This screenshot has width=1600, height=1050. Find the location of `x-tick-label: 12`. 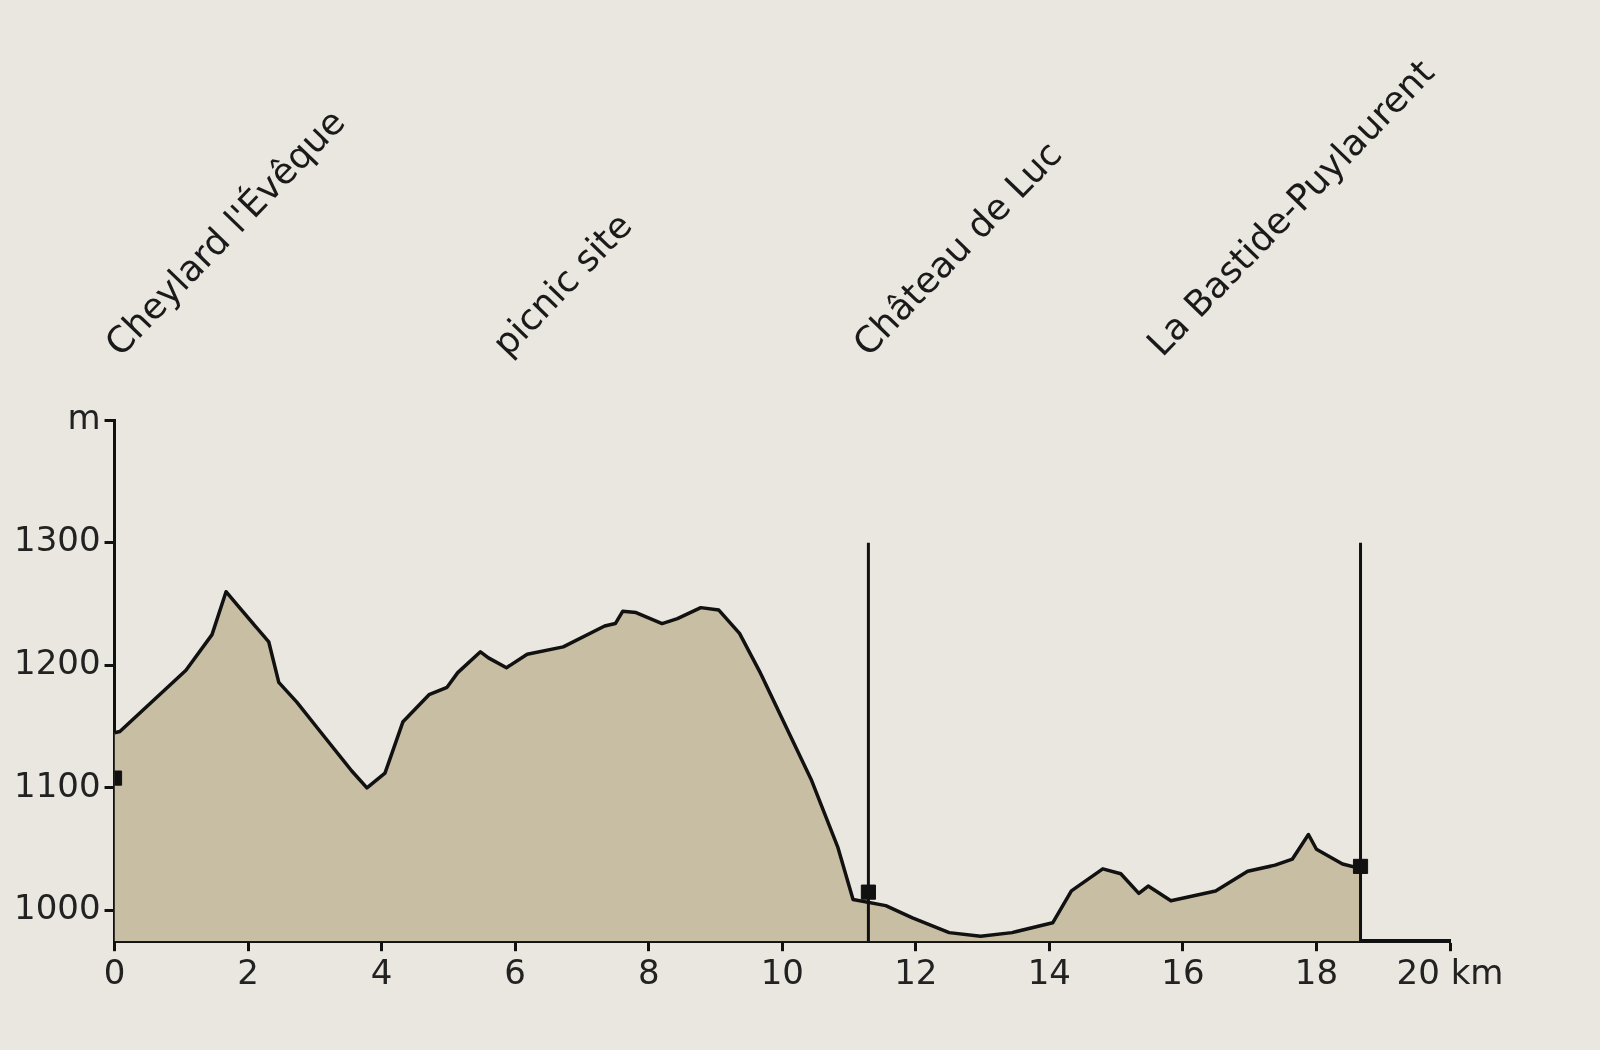

x-tick-label: 12 is located at coordinates (916, 972).